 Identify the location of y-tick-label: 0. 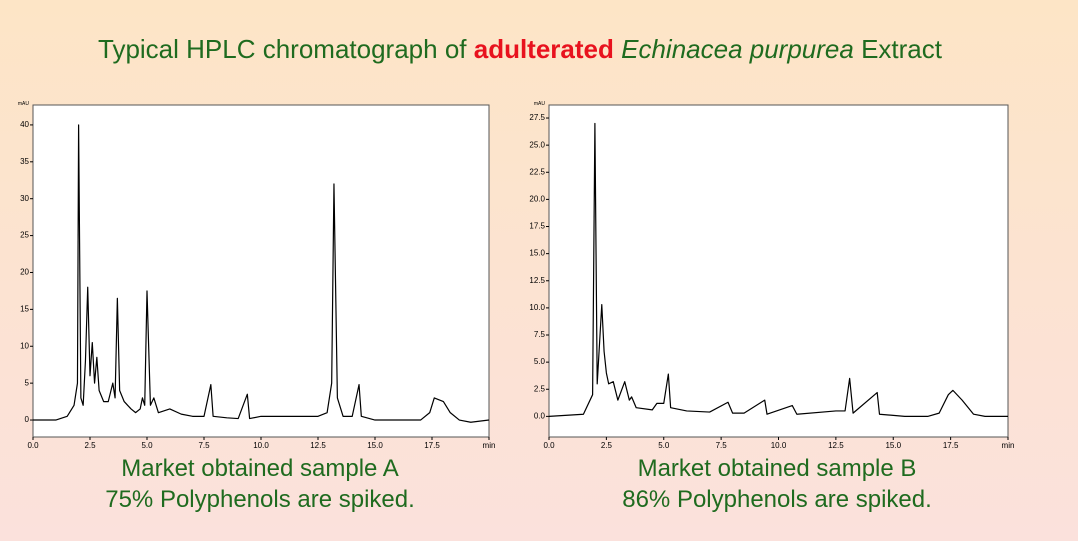
(27, 419).